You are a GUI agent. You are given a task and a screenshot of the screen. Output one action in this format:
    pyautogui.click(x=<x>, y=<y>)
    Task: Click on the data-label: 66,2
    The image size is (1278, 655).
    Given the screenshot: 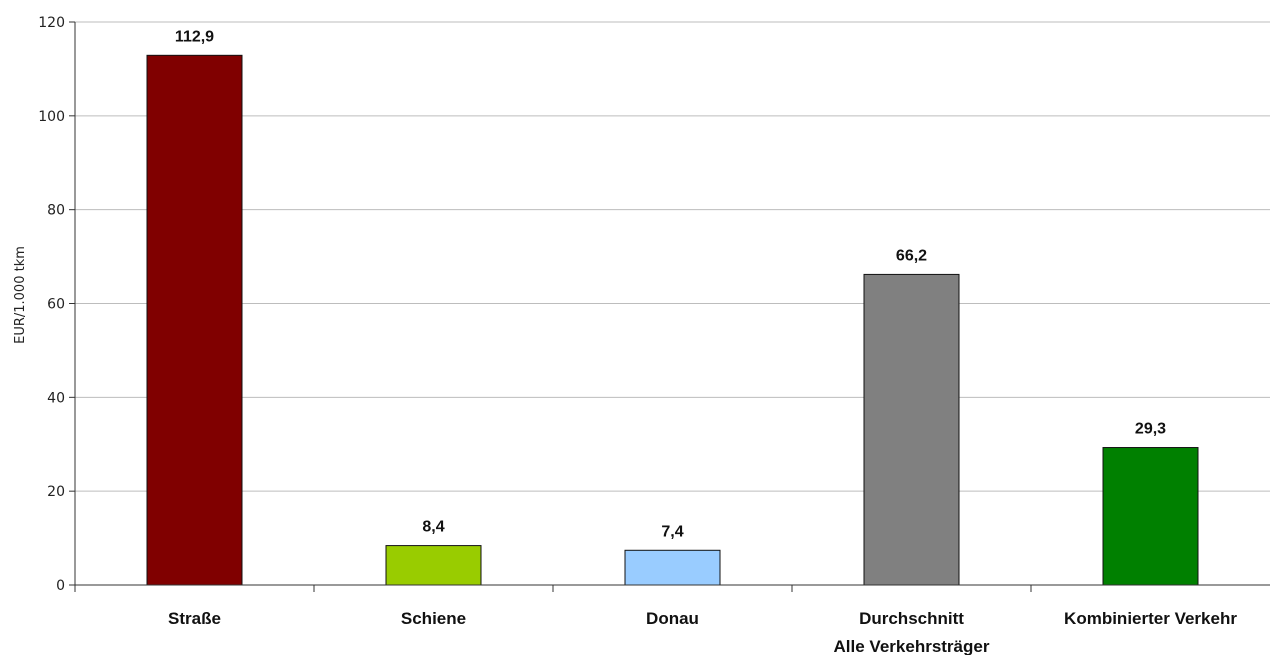 What is the action you would take?
    pyautogui.click(x=911, y=255)
    